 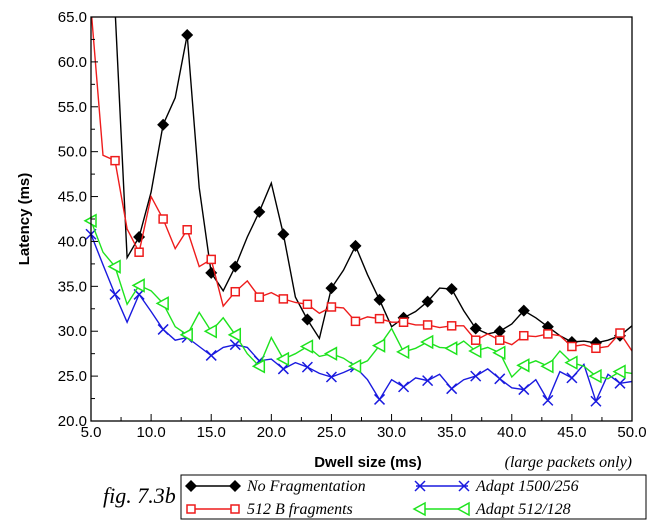 I want to click on legend-entry-2: Adapt 1500/256, so click(x=496, y=486).